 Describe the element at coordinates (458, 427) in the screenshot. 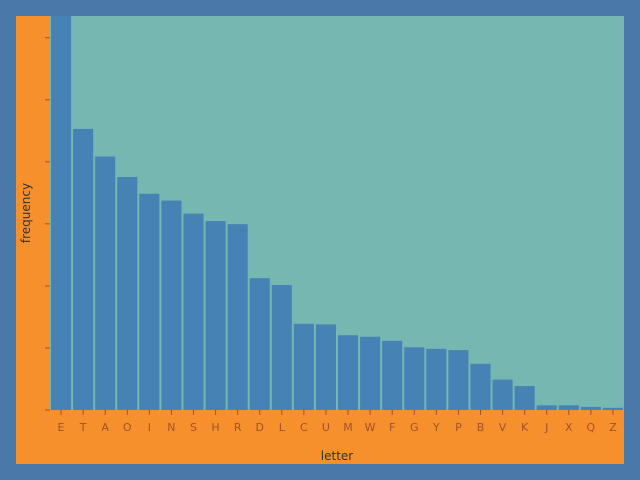

I see `x-tick-label: P` at that location.